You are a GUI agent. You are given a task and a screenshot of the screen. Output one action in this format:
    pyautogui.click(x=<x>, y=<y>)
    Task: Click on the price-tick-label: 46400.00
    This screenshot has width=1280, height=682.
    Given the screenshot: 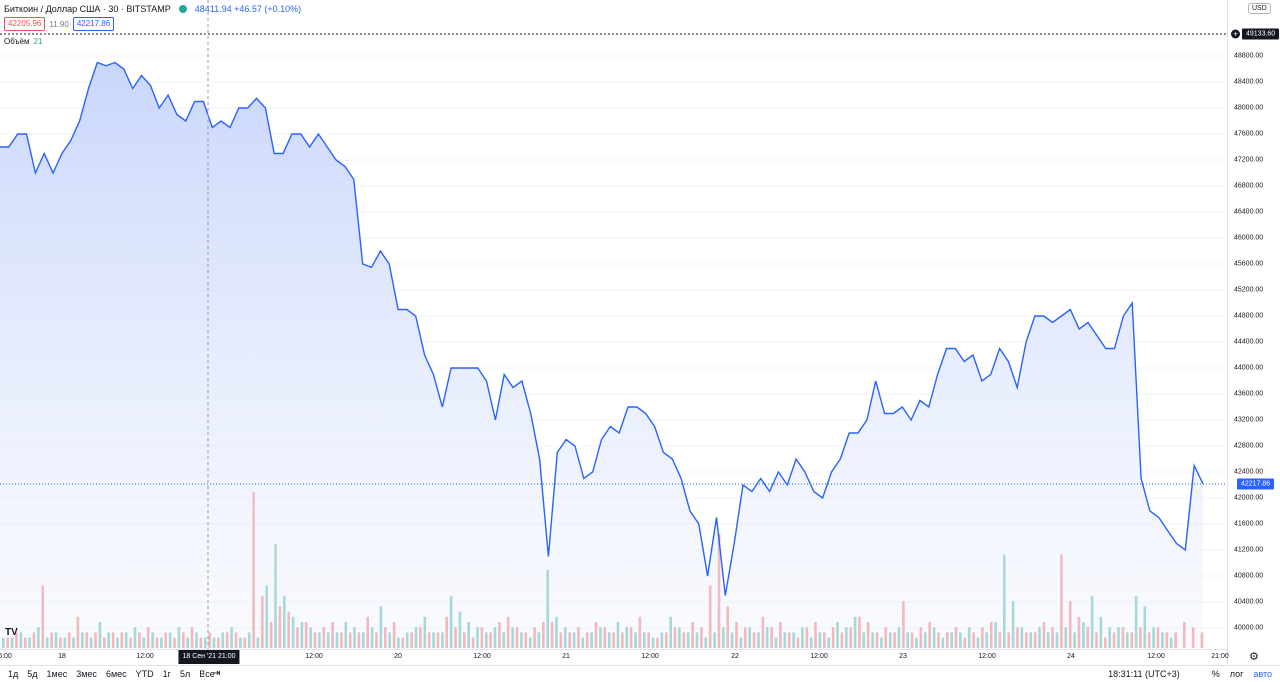 What is the action you would take?
    pyautogui.click(x=1249, y=212)
    